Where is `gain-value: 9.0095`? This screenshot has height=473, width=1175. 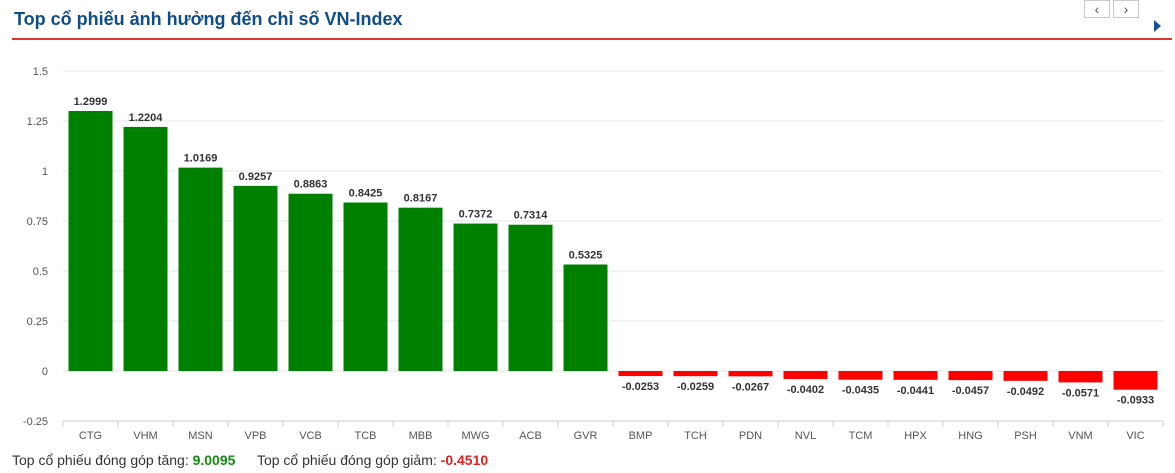
gain-value: 9.0095 is located at coordinates (214, 460).